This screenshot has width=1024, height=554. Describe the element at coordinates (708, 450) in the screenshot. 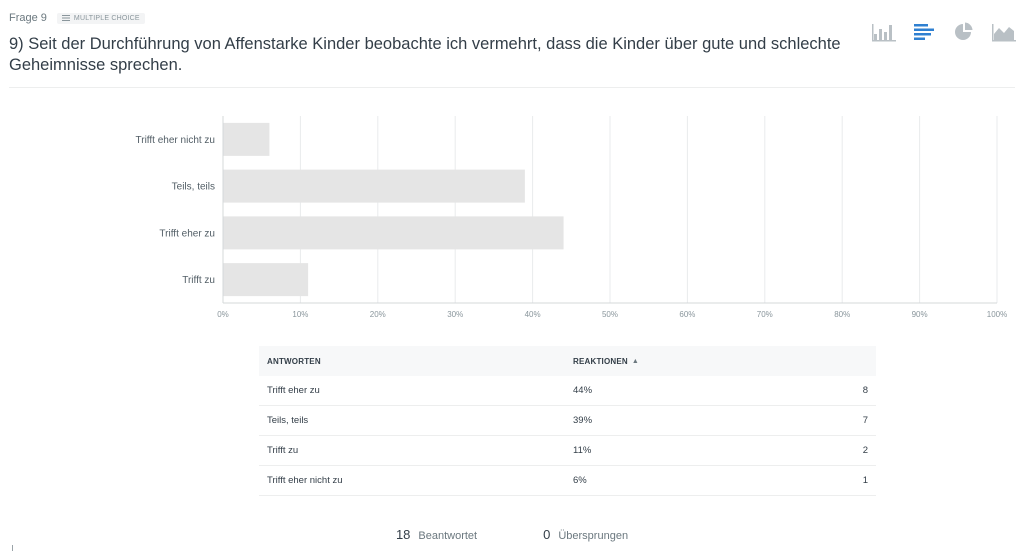

I see `answer-percent: 11%` at that location.